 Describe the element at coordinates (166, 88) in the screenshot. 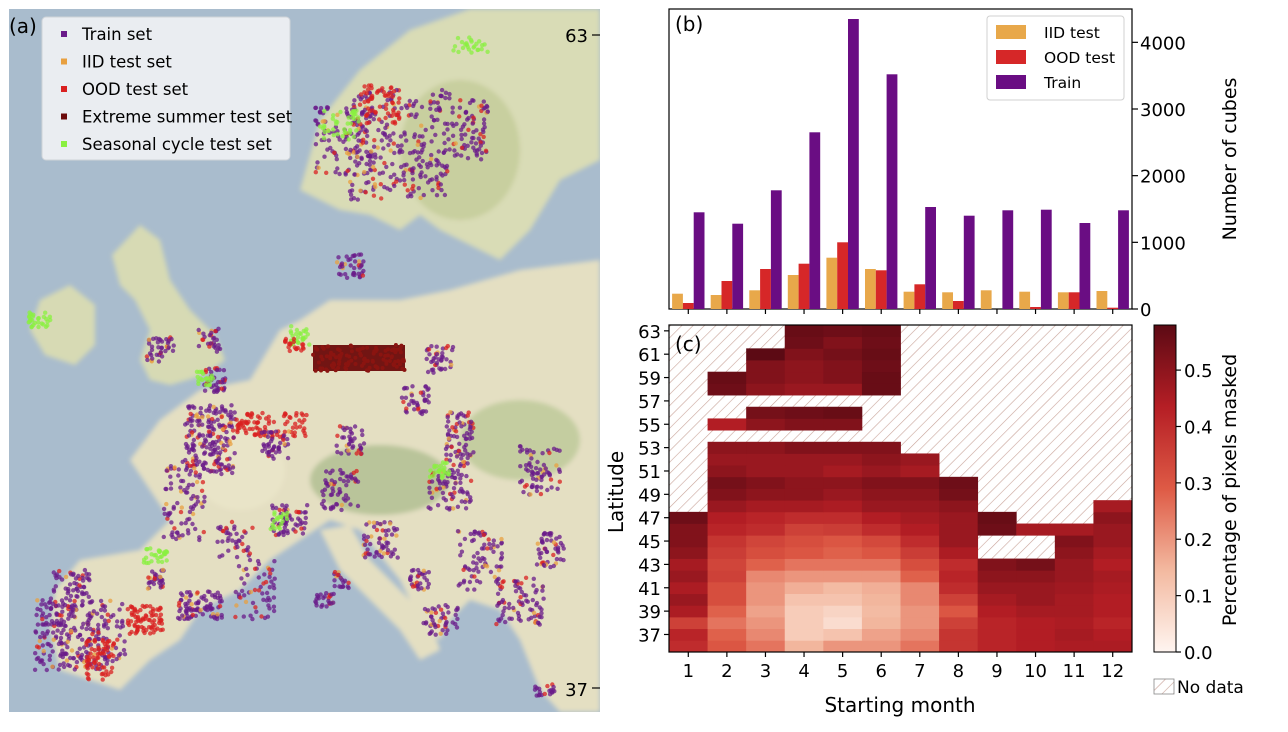

I see `map-legend-box` at that location.